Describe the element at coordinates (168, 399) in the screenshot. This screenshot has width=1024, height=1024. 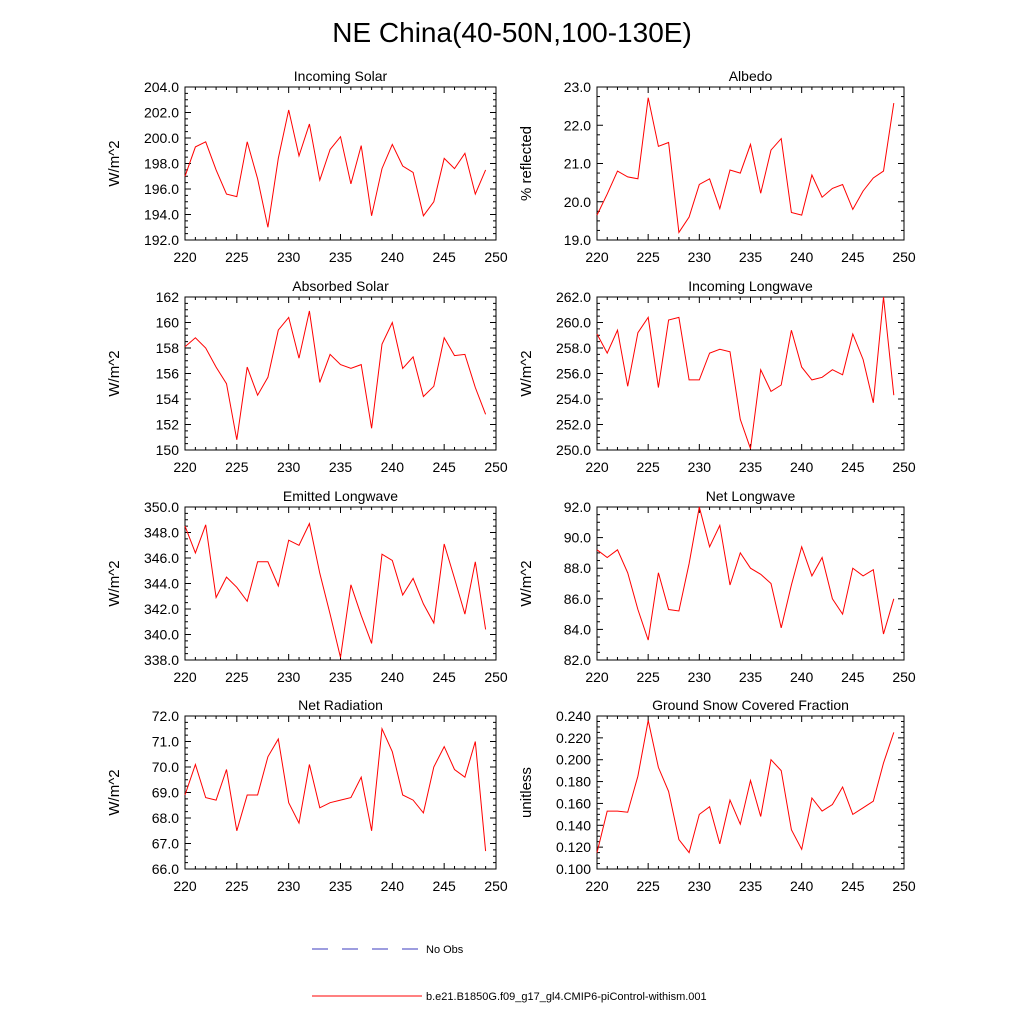
I see `y-tick-label: 154` at that location.